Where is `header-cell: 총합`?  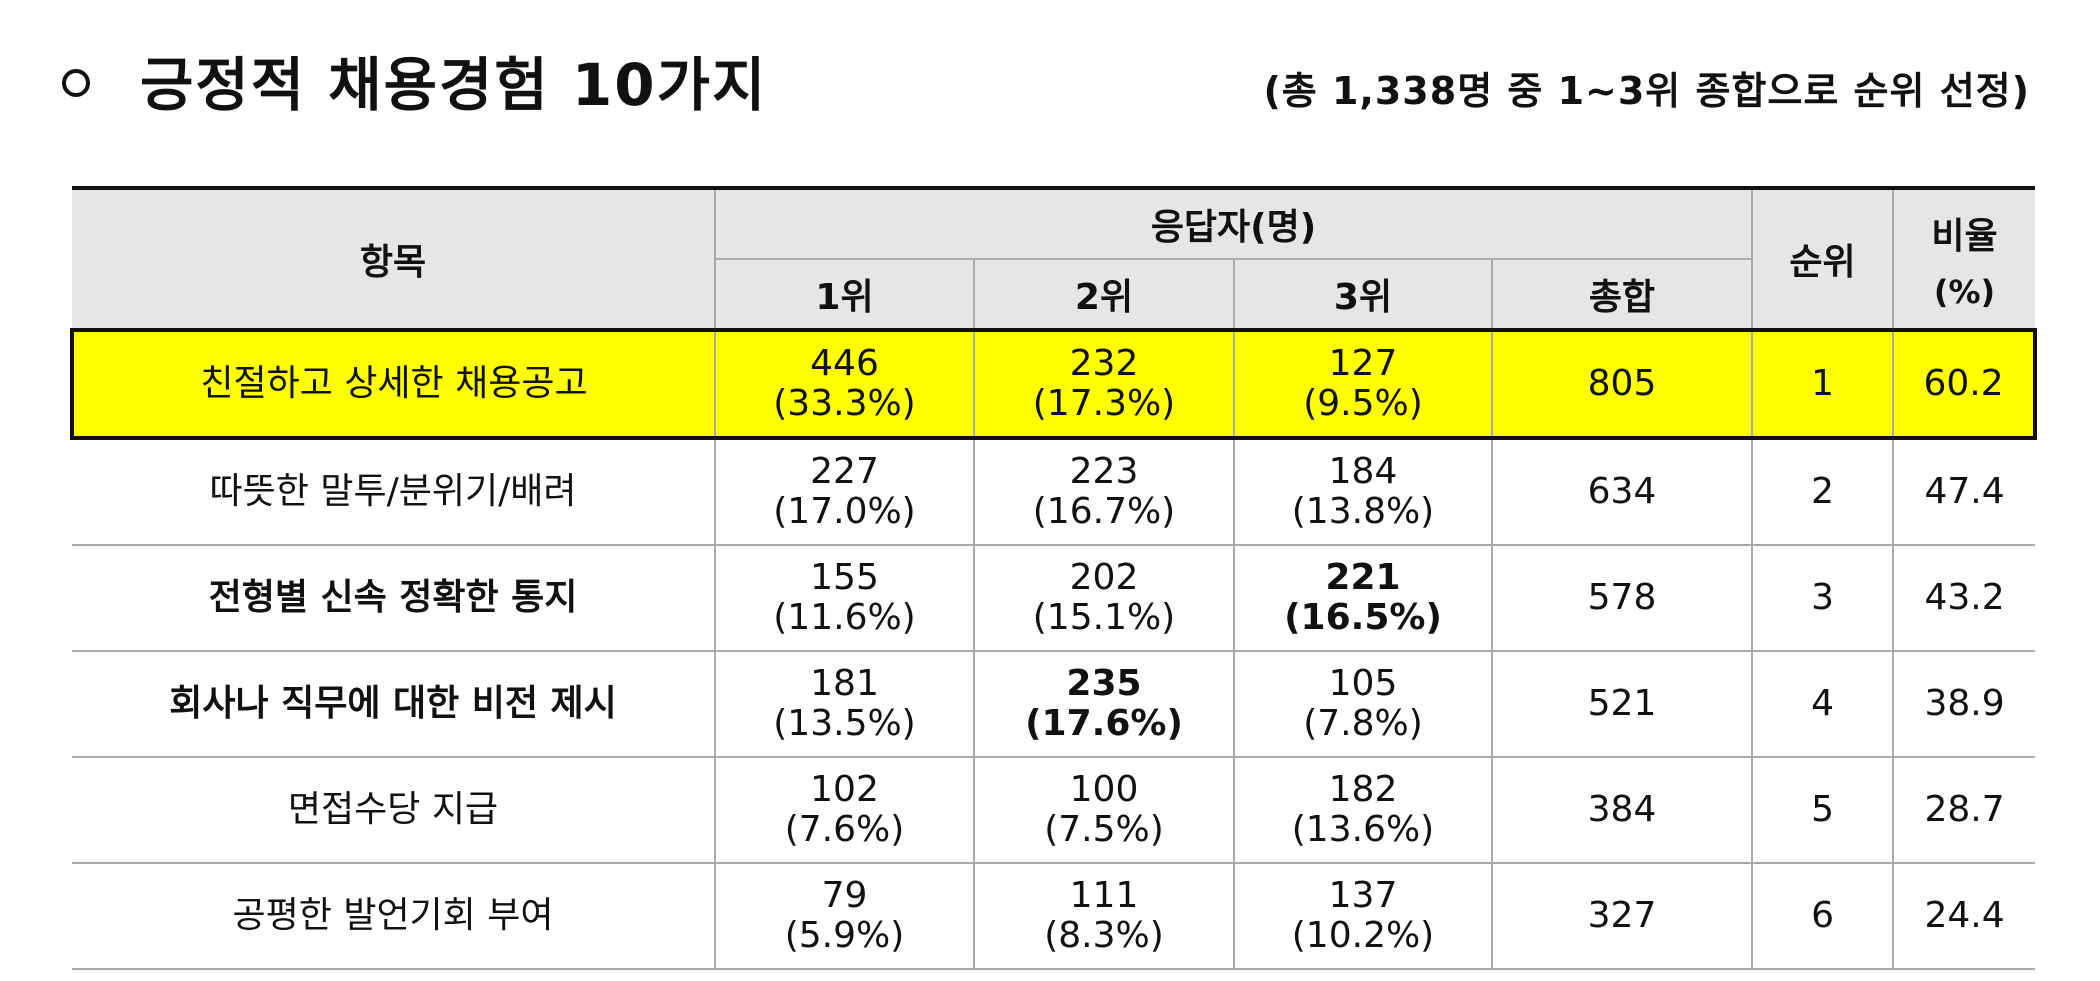 header-cell: 총합 is located at coordinates (1621, 294).